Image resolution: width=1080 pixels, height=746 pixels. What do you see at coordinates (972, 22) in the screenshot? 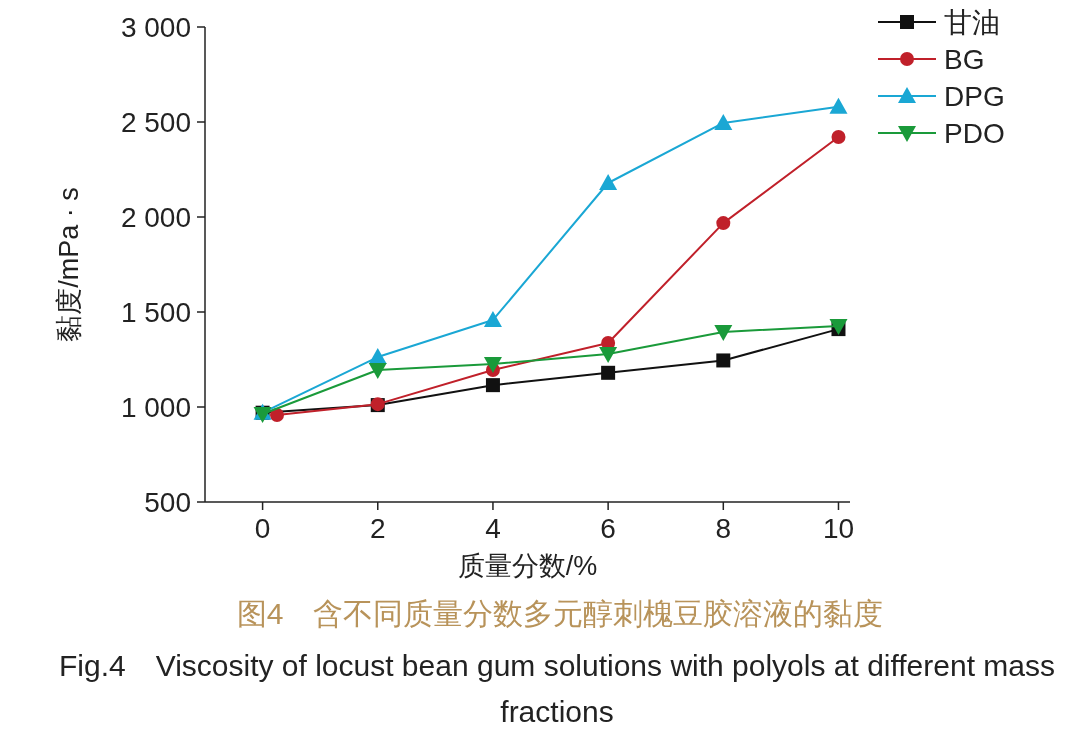
I see `legend-label: 甘油` at bounding box center [972, 22].